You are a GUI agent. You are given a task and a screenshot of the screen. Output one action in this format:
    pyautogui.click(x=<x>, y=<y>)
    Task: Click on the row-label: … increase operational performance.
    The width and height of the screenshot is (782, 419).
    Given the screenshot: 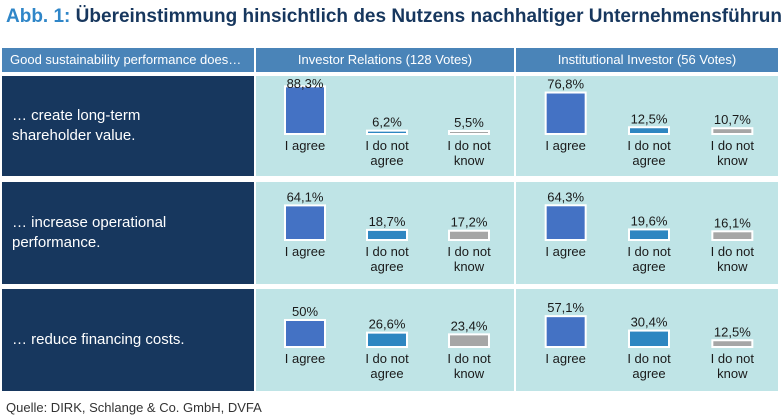 What is the action you would take?
    pyautogui.click(x=128, y=233)
    